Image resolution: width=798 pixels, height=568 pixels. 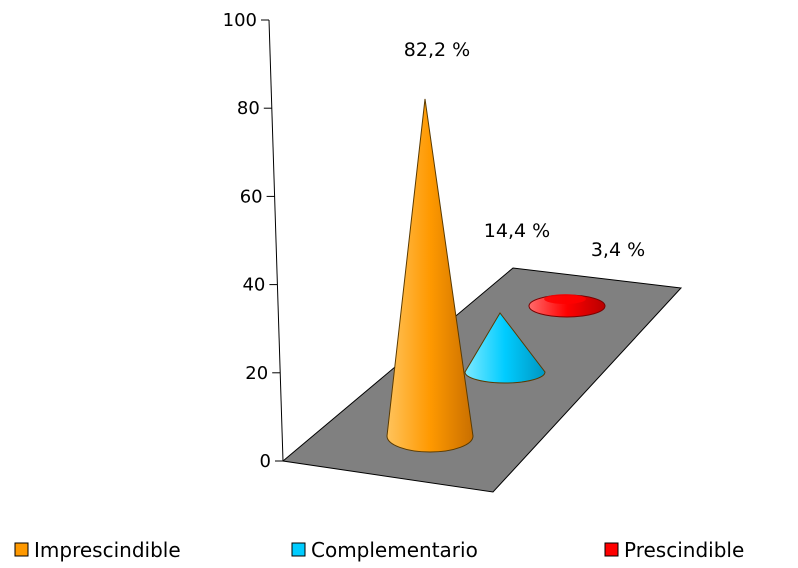 I want to click on cone-top, so click(x=565, y=299).